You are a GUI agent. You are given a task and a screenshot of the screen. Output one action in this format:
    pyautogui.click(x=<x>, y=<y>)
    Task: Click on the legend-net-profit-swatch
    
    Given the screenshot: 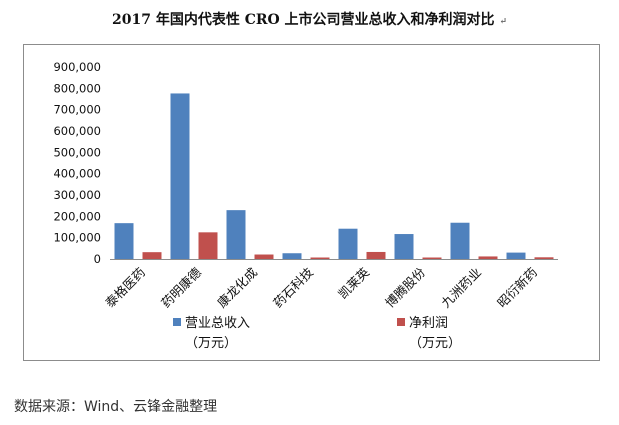 What is the action you would take?
    pyautogui.click(x=401, y=322)
    